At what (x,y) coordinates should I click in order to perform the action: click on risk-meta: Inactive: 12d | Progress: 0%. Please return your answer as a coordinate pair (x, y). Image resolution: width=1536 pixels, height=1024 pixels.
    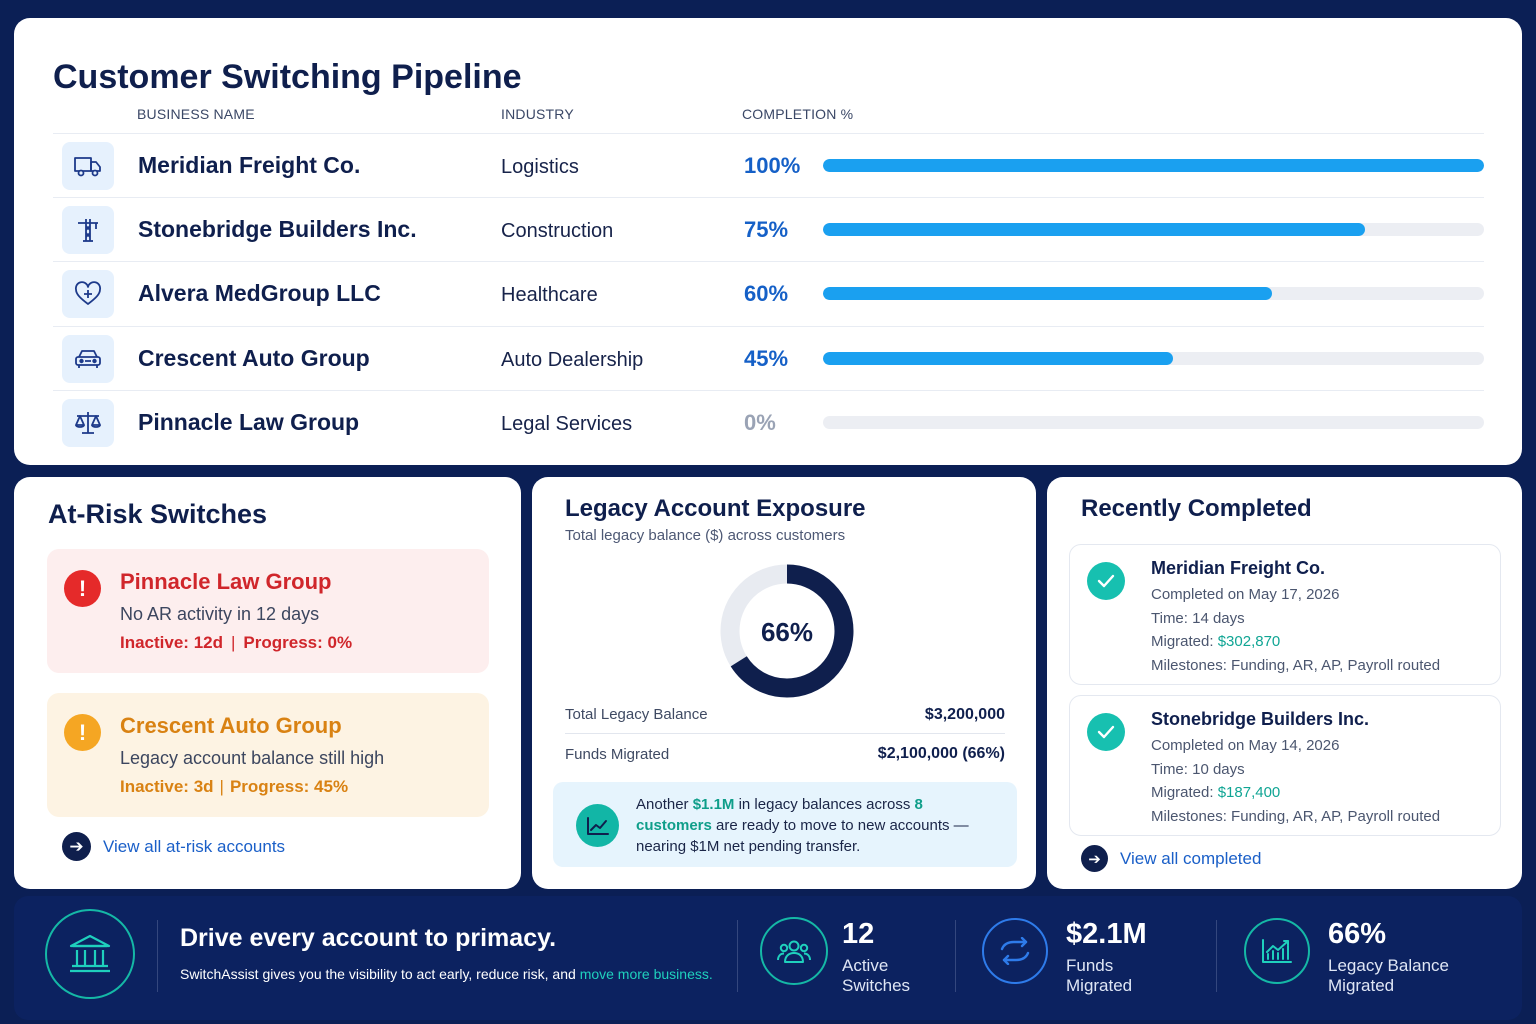
    Looking at the image, I should click on (236, 643).